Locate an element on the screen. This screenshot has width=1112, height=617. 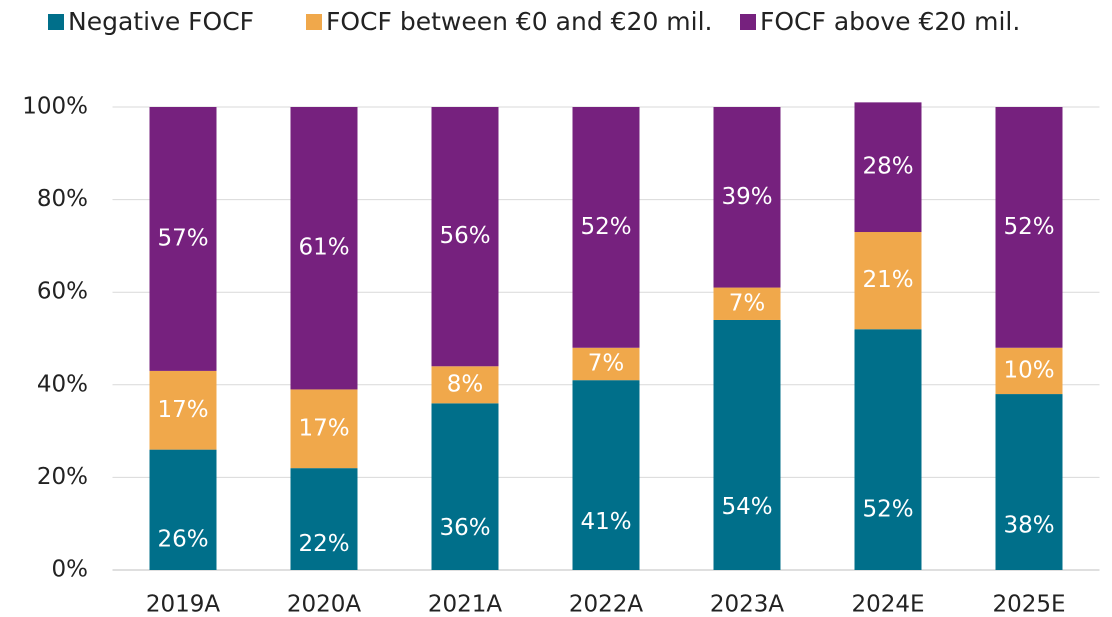
x-tick-label: 2024E is located at coordinates (887, 604).